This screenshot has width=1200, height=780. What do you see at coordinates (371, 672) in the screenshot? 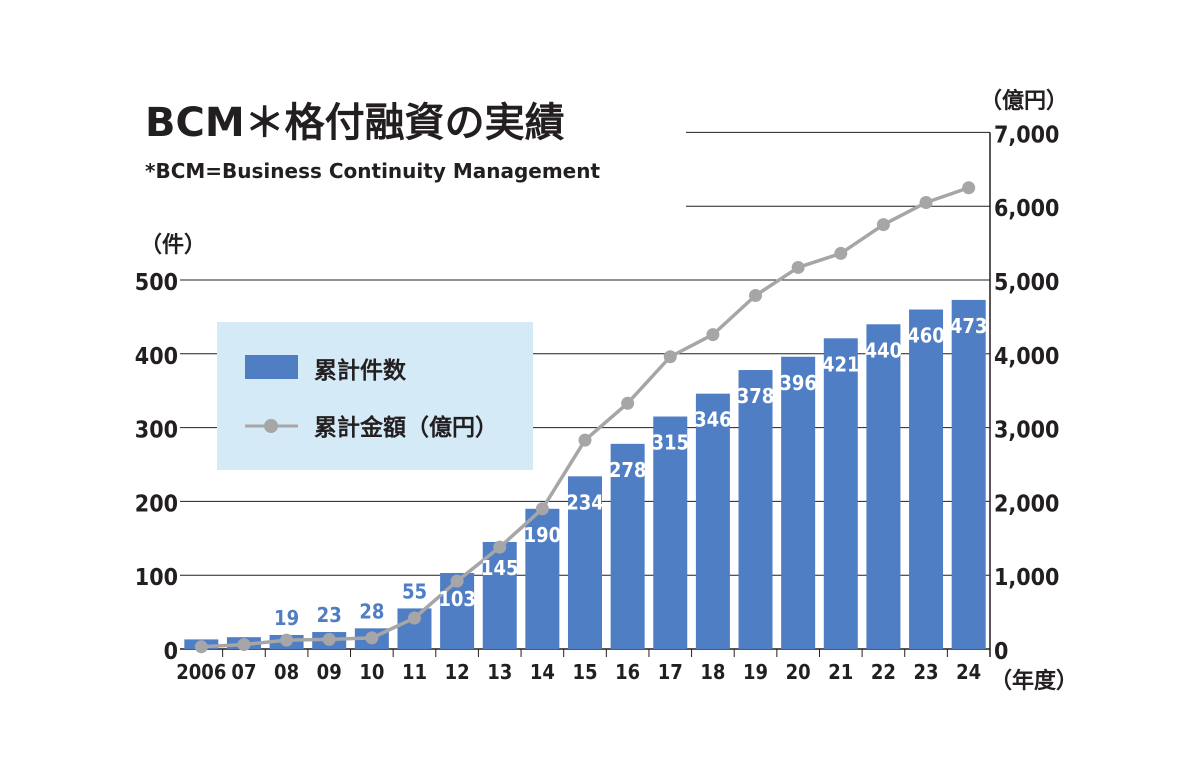
I see `x-tick-label: 10` at bounding box center [371, 672].